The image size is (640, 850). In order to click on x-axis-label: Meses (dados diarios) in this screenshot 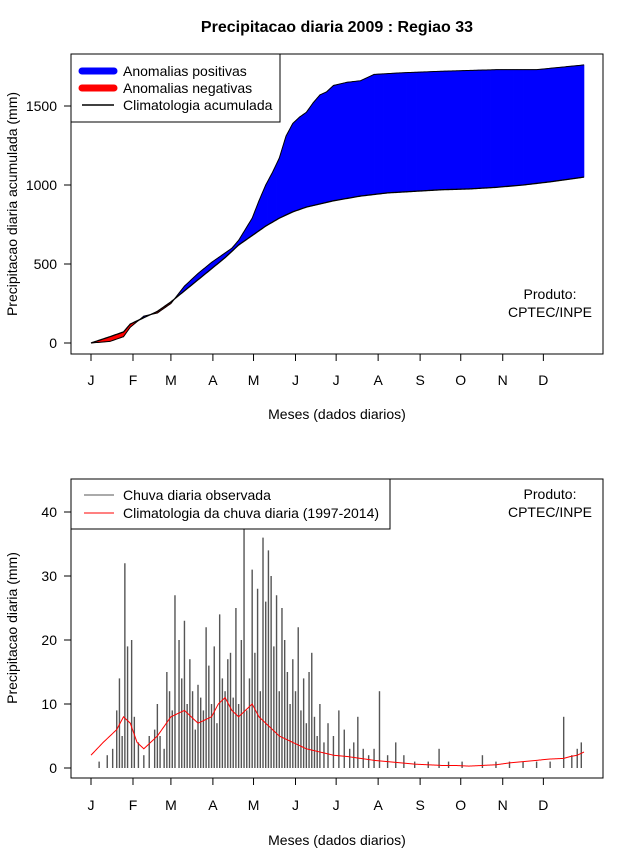, I will do `click(337, 414)`.